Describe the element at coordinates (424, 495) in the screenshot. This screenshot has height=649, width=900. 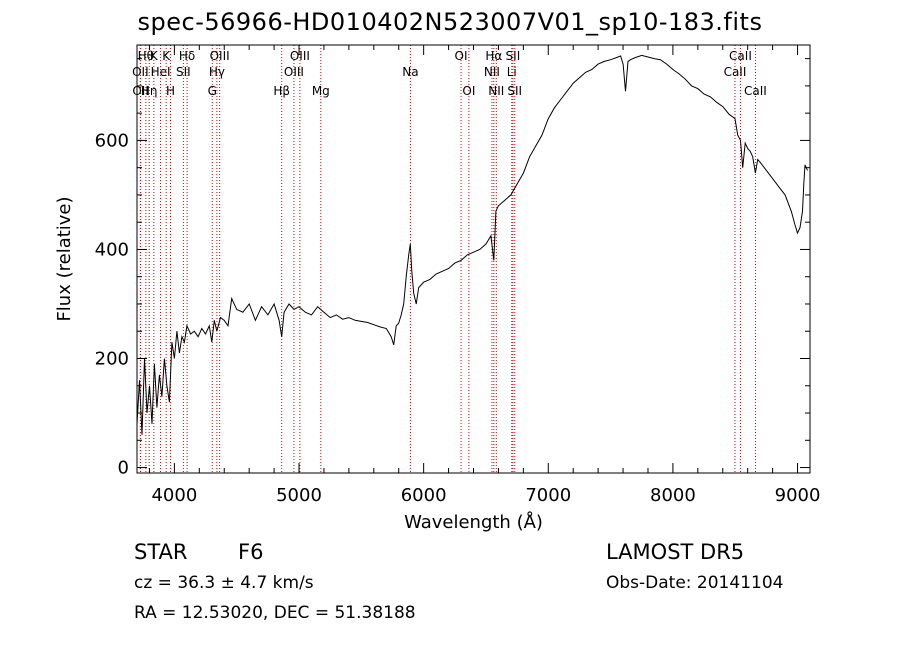
I see `x-tick-label: 6000` at that location.